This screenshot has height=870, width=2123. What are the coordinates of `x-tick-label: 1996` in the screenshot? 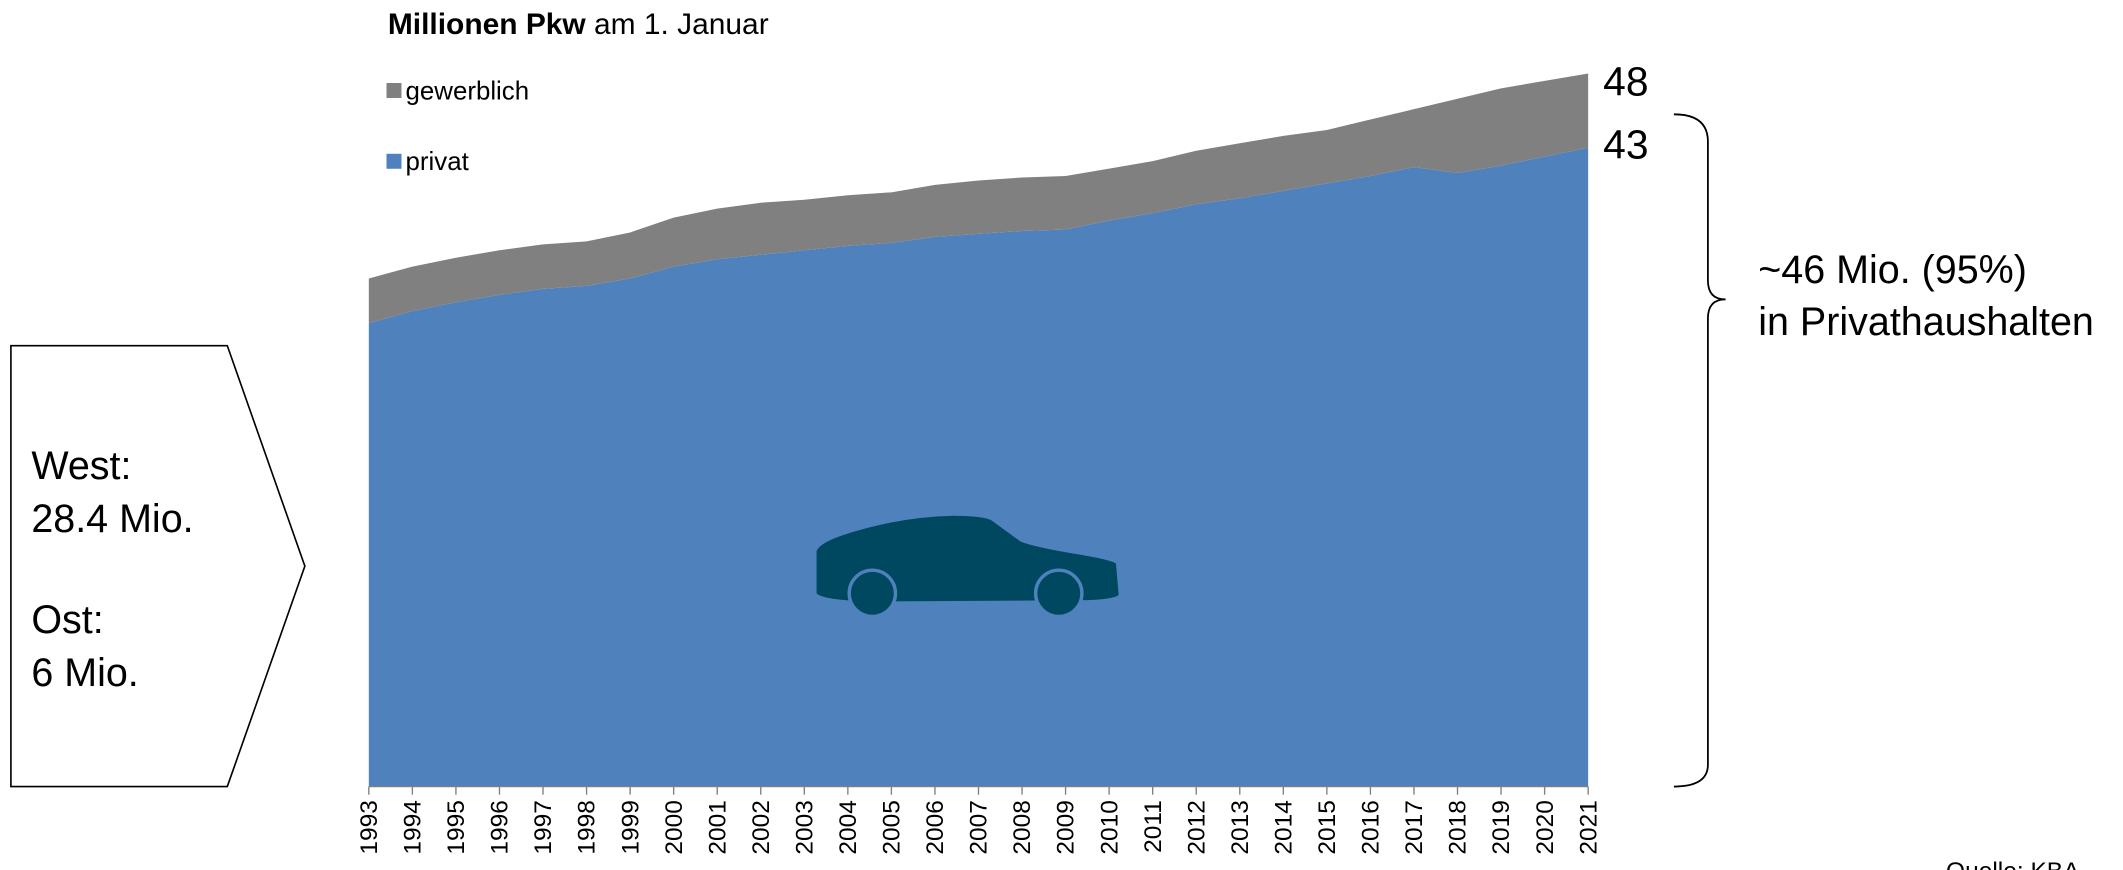 It's located at (500, 827).